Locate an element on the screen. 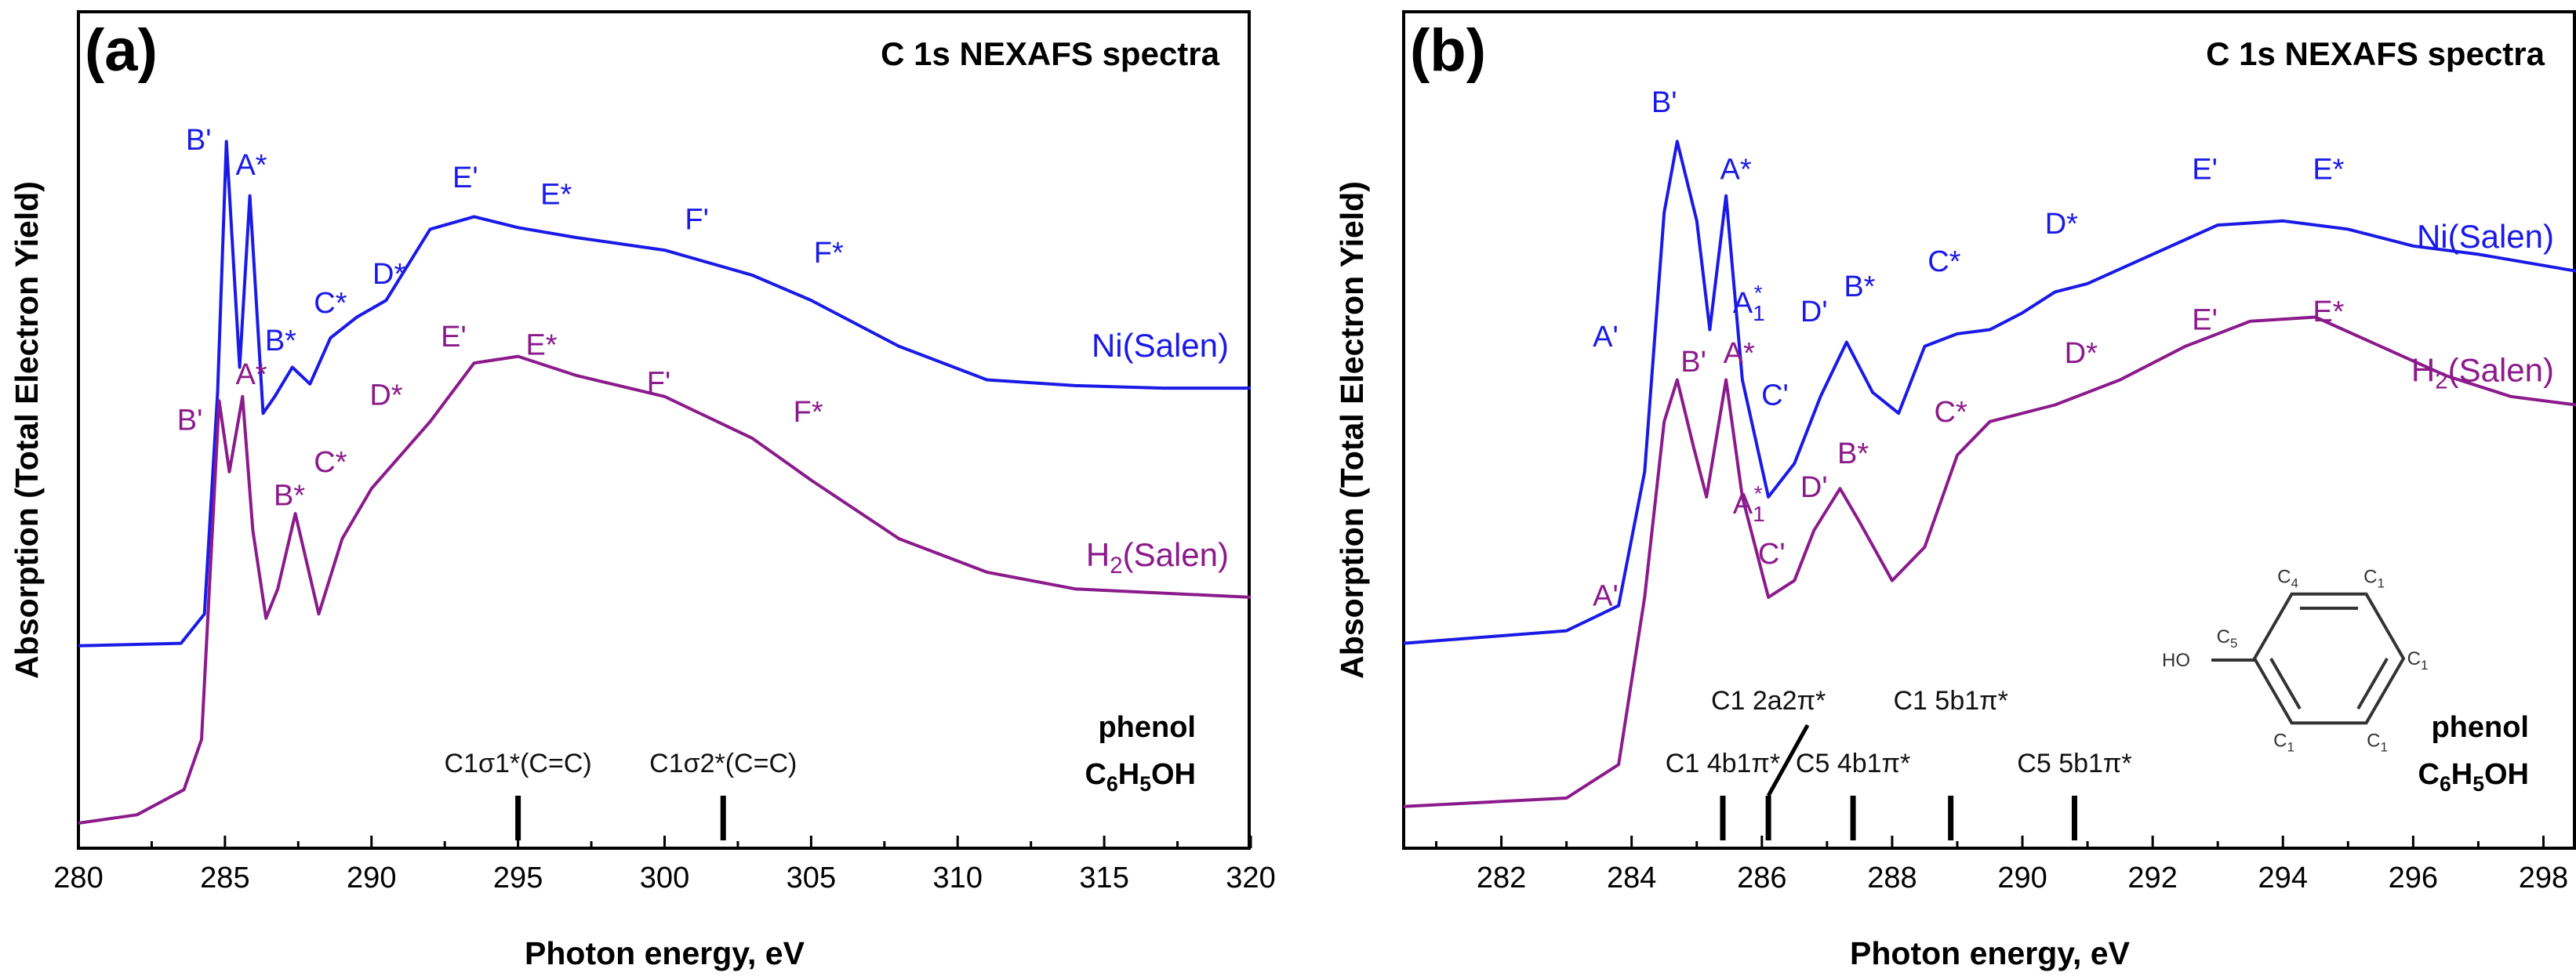 Image resolution: width=2576 pixels, height=976 pixels. reference-label: C1 4b1π* is located at coordinates (1723, 763).